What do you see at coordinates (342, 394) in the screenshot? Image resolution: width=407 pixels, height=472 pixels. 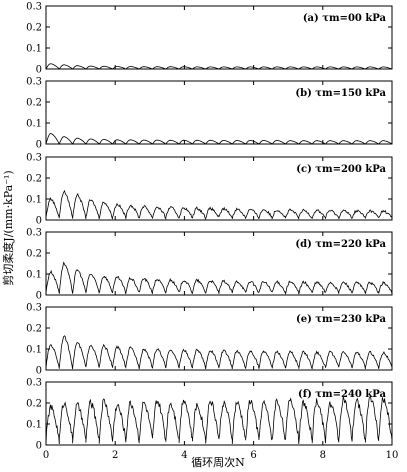 I see `panel-label: (f) τm=240 kPa` at bounding box center [342, 394].